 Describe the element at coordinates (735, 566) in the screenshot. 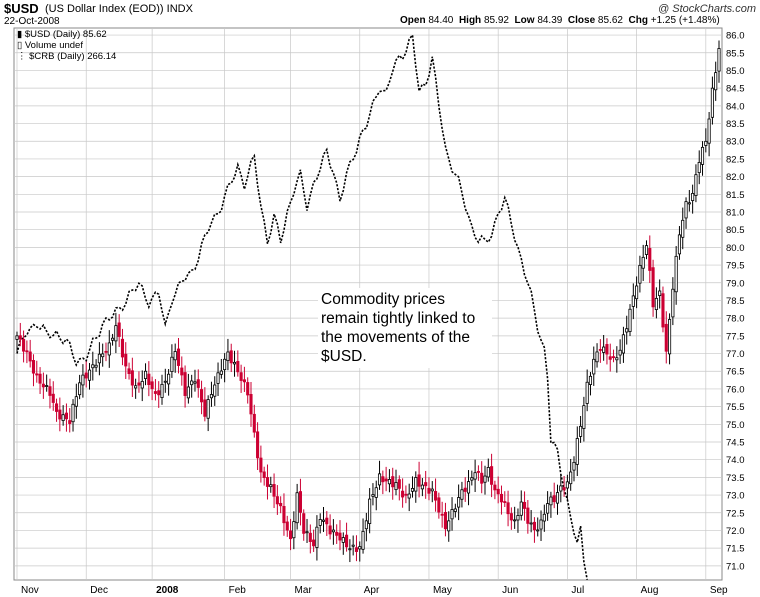

I see `y-tick-label: 71.0` at that location.